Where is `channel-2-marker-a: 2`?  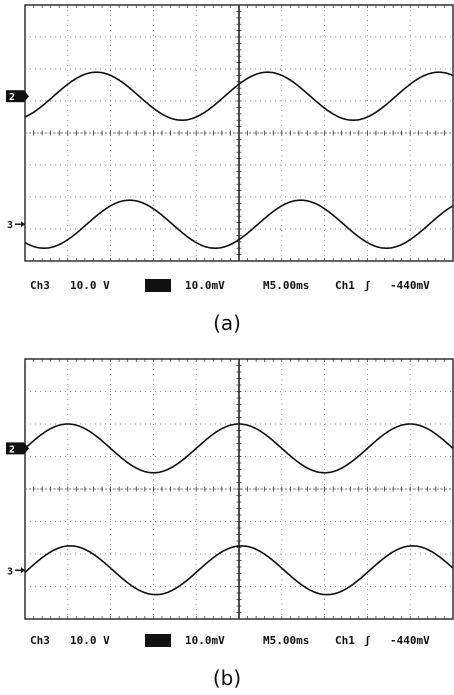 channel-2-marker-a: 2 is located at coordinates (17, 96).